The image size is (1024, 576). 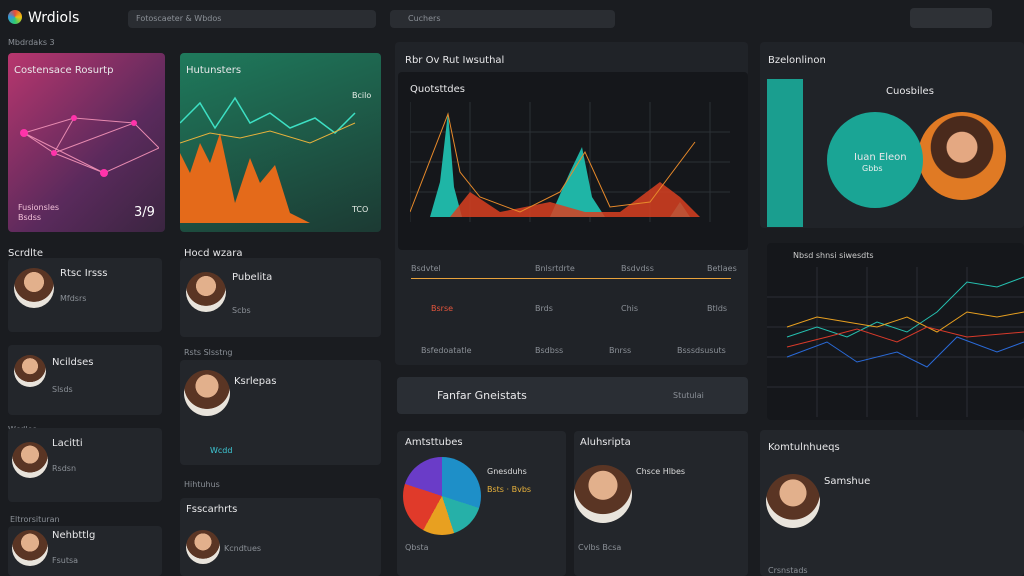 I want to click on circle-text: Iuan Eleon, so click(x=880, y=157).